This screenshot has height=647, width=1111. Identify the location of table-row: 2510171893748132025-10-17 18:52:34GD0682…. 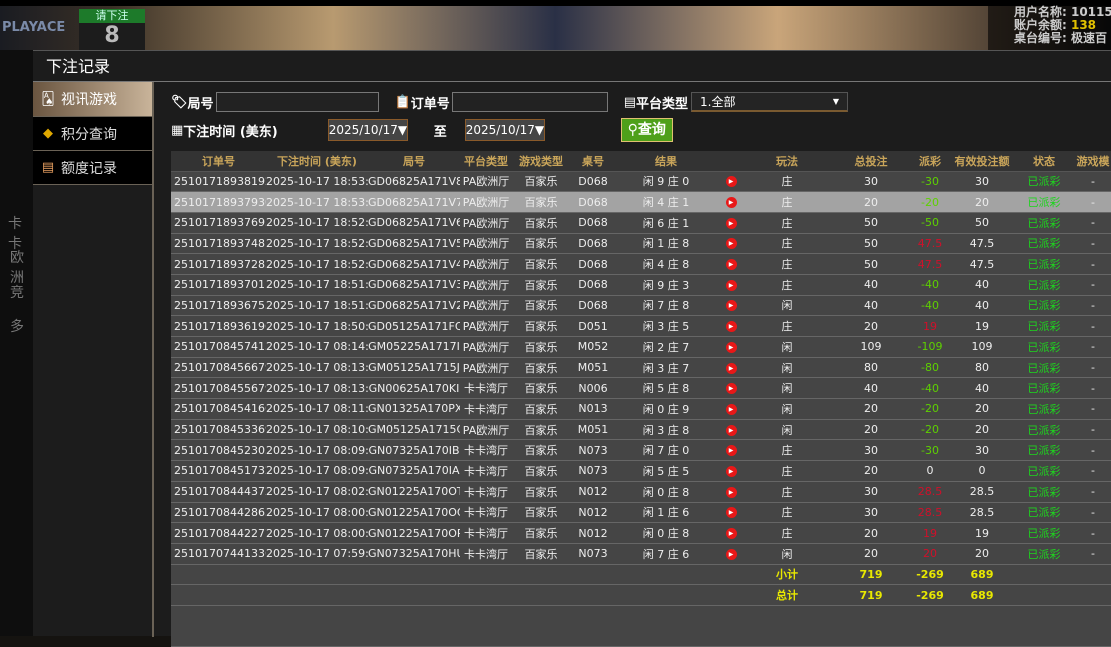
(641, 244).